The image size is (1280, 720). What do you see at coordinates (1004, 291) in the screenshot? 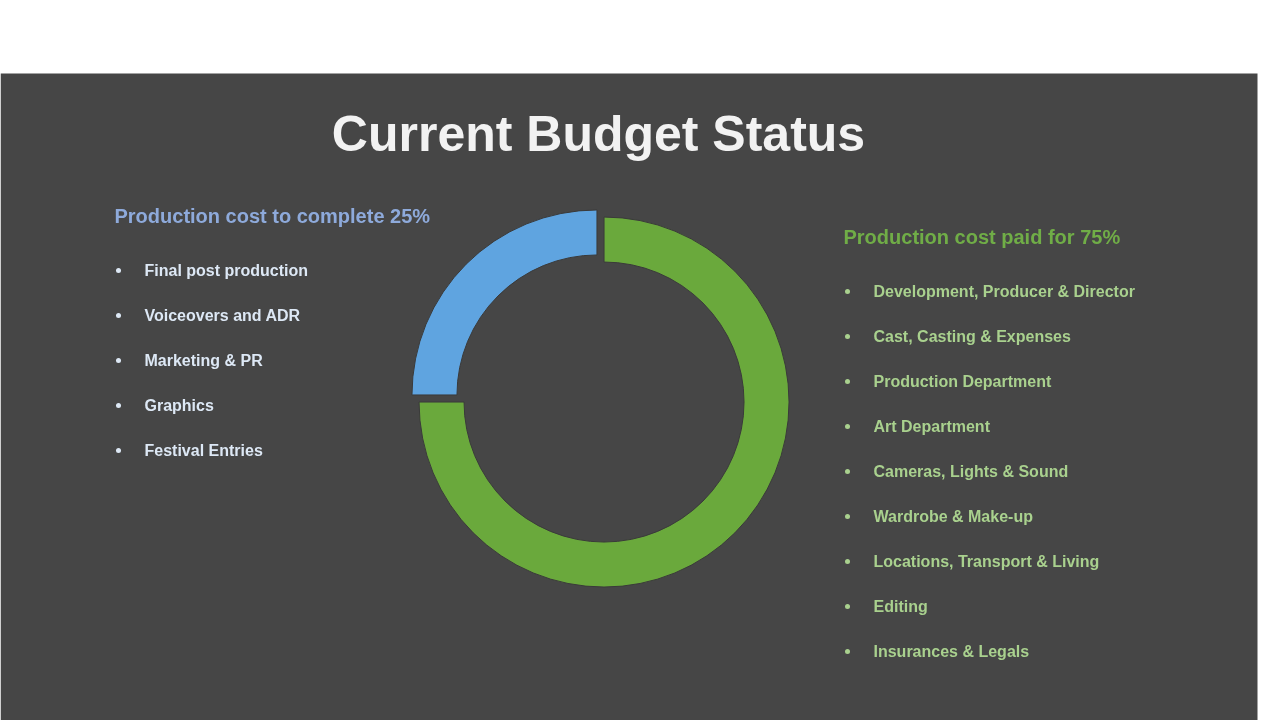
I see `text: Development, Producer & Director` at bounding box center [1004, 291].